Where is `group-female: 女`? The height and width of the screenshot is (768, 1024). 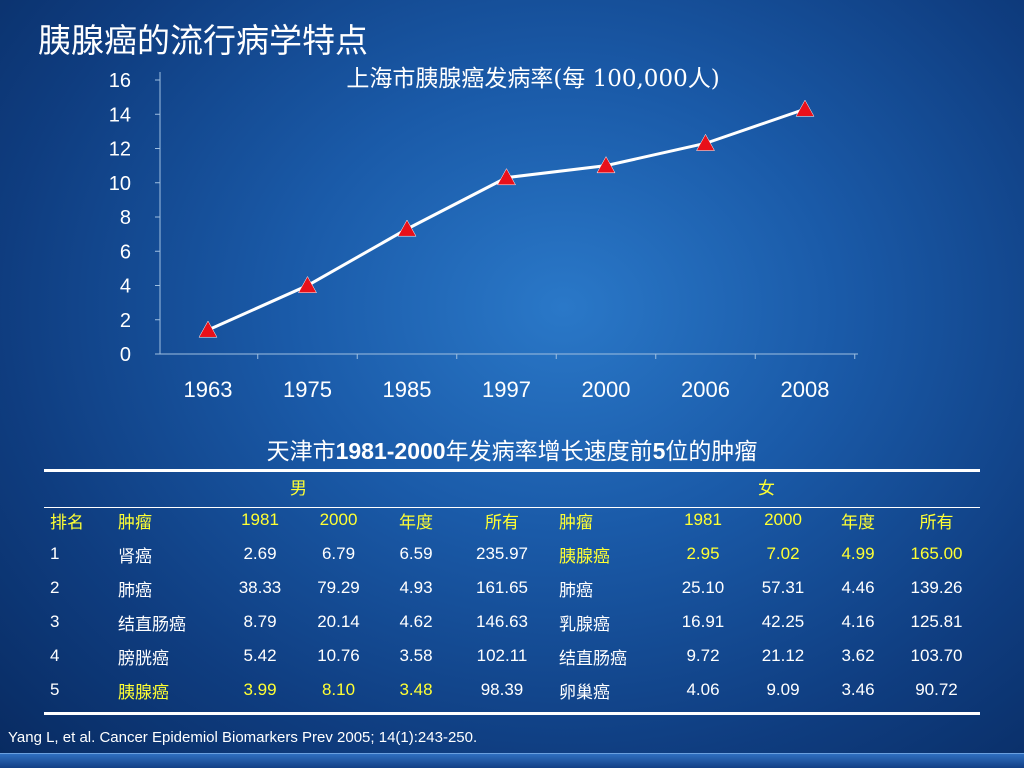
group-female: 女 is located at coordinates (766, 488).